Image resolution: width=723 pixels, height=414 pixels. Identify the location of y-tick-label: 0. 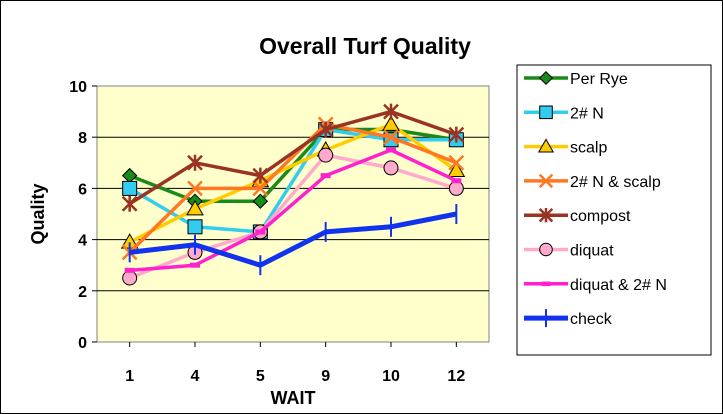
(82, 343).